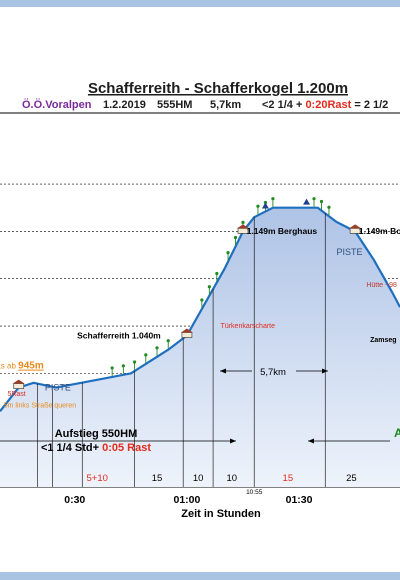 This screenshot has width=400, height=580. I want to click on subtitle-time: <2 1/4 + 0:20Rast = 2 1/2, so click(325, 105).